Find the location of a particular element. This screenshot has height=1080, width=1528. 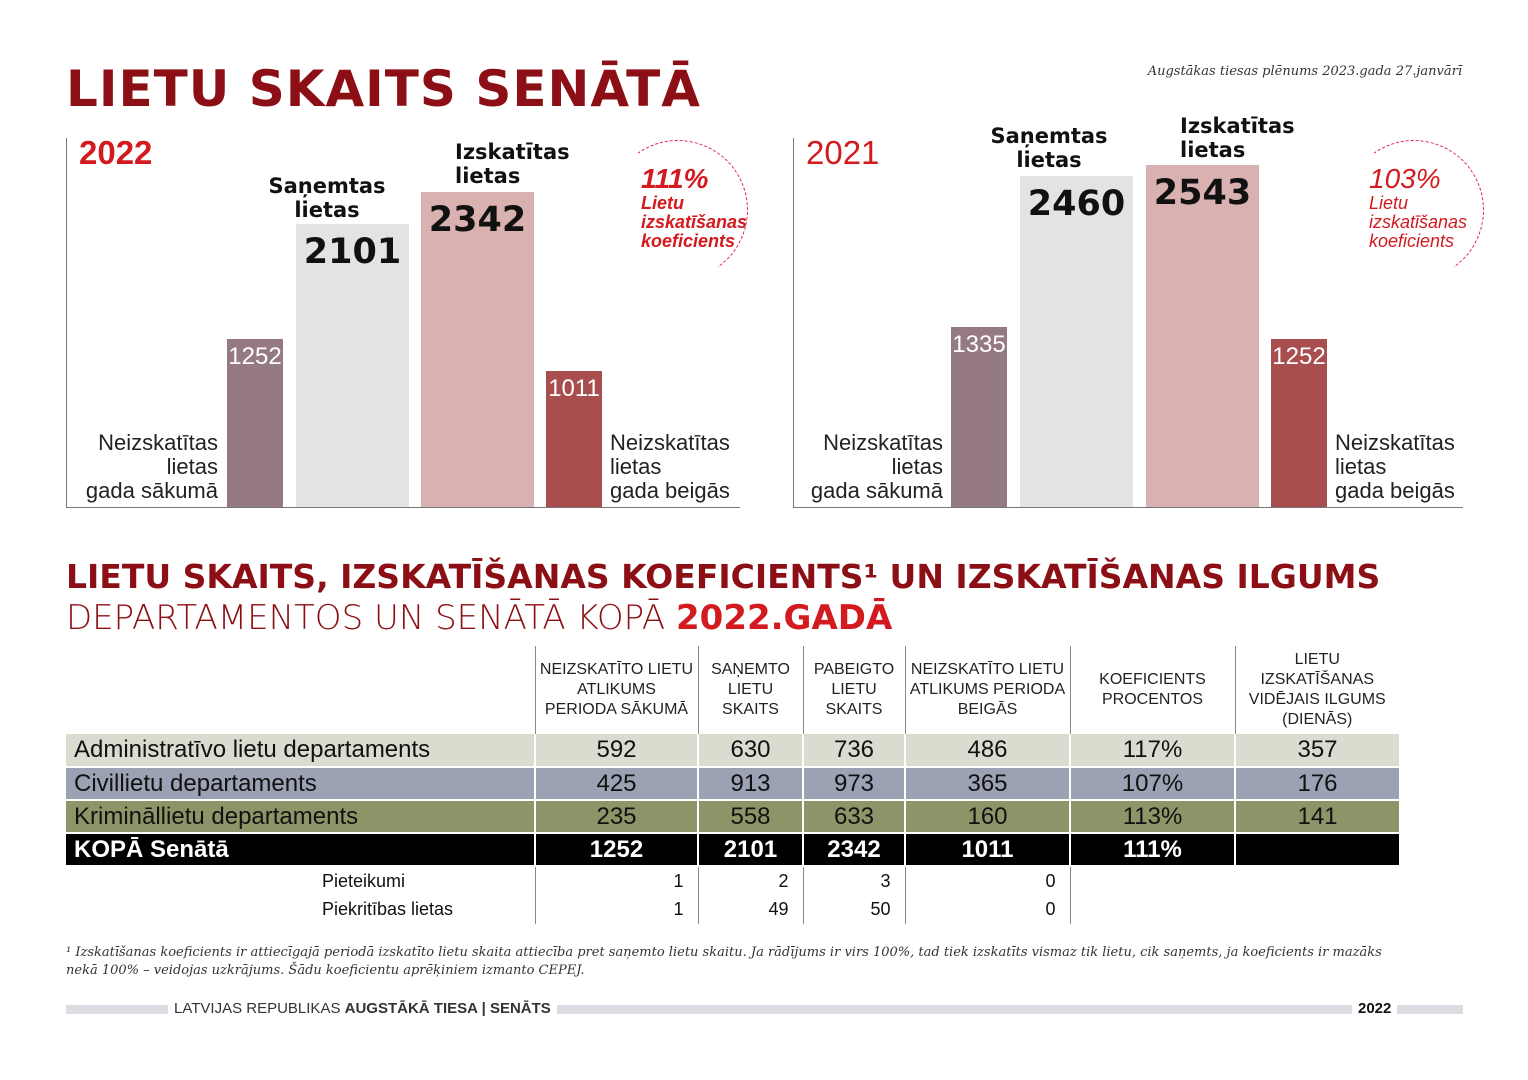

coefficient-callout: 103% Lietu izskatīšanas koeficients is located at coordinates (1418, 207).